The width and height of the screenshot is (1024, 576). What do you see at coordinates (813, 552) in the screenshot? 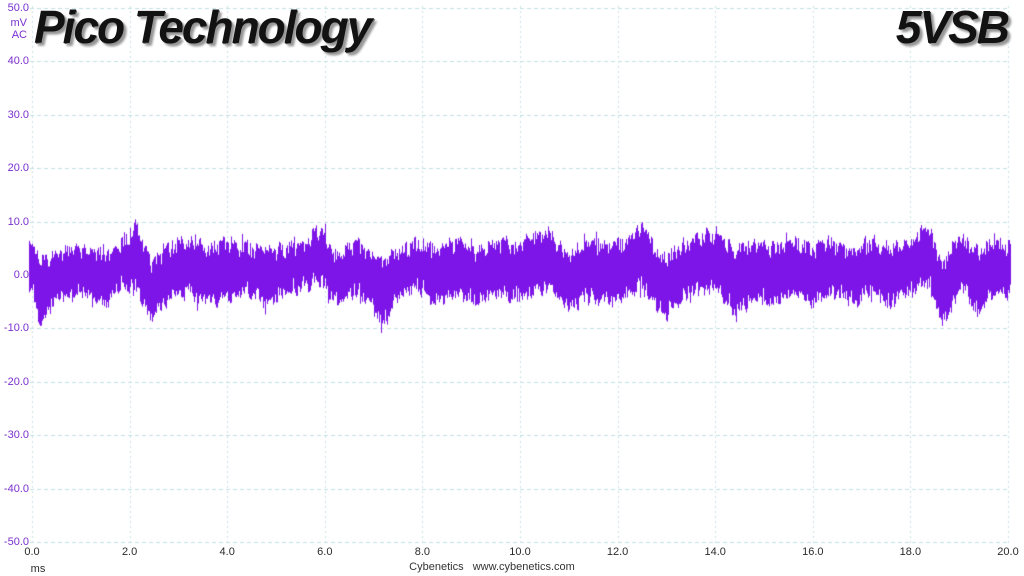
I see `x-tick-label: 16.0` at bounding box center [813, 552].